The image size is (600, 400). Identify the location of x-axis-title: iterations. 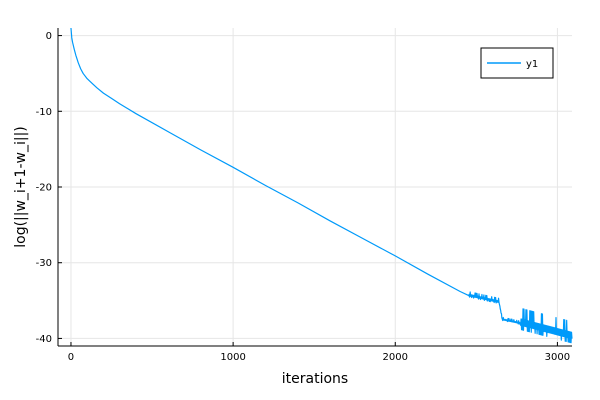
(315, 379).